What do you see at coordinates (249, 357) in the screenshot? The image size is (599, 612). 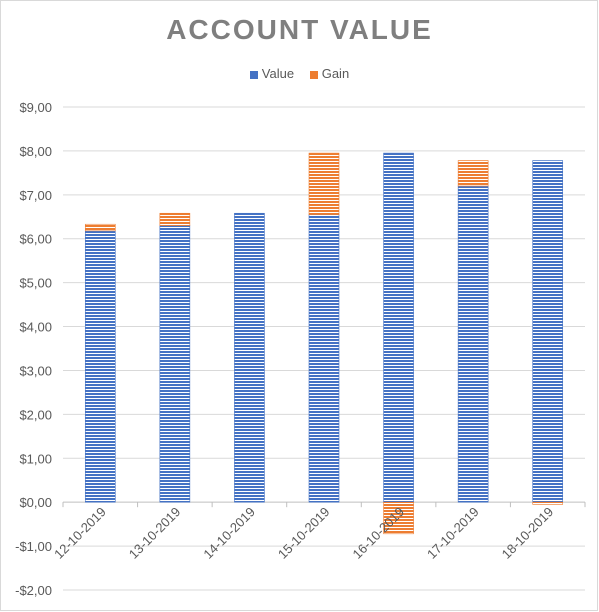 I see `bar-value-14-10-2019` at bounding box center [249, 357].